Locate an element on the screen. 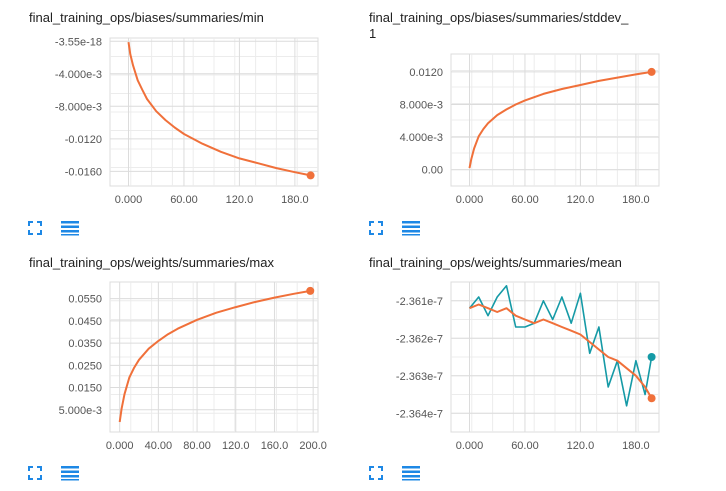 The image size is (726, 491). raw-last-point is located at coordinates (651, 357).